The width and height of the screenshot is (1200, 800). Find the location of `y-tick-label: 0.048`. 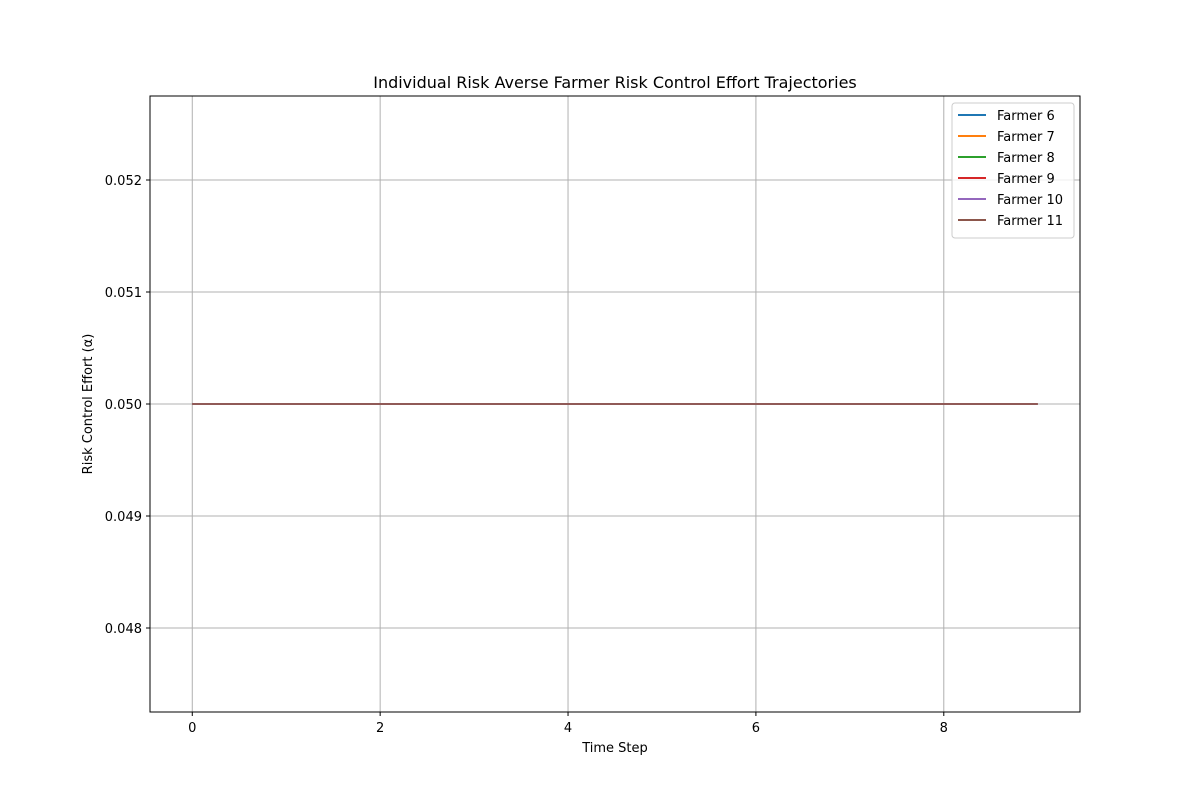

y-tick-label: 0.048 is located at coordinates (123, 629).